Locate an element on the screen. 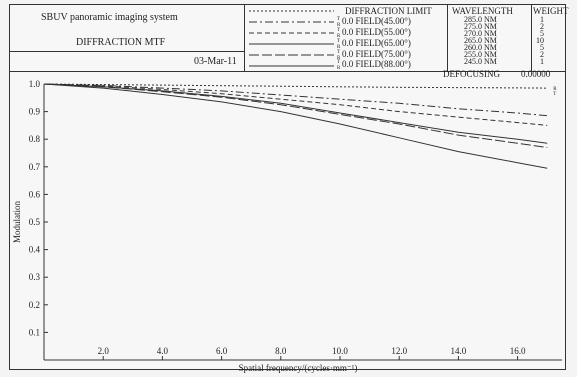 Image resolution: width=577 pixels, height=377 pixels. x-tick-label: 8.0 is located at coordinates (281, 351).